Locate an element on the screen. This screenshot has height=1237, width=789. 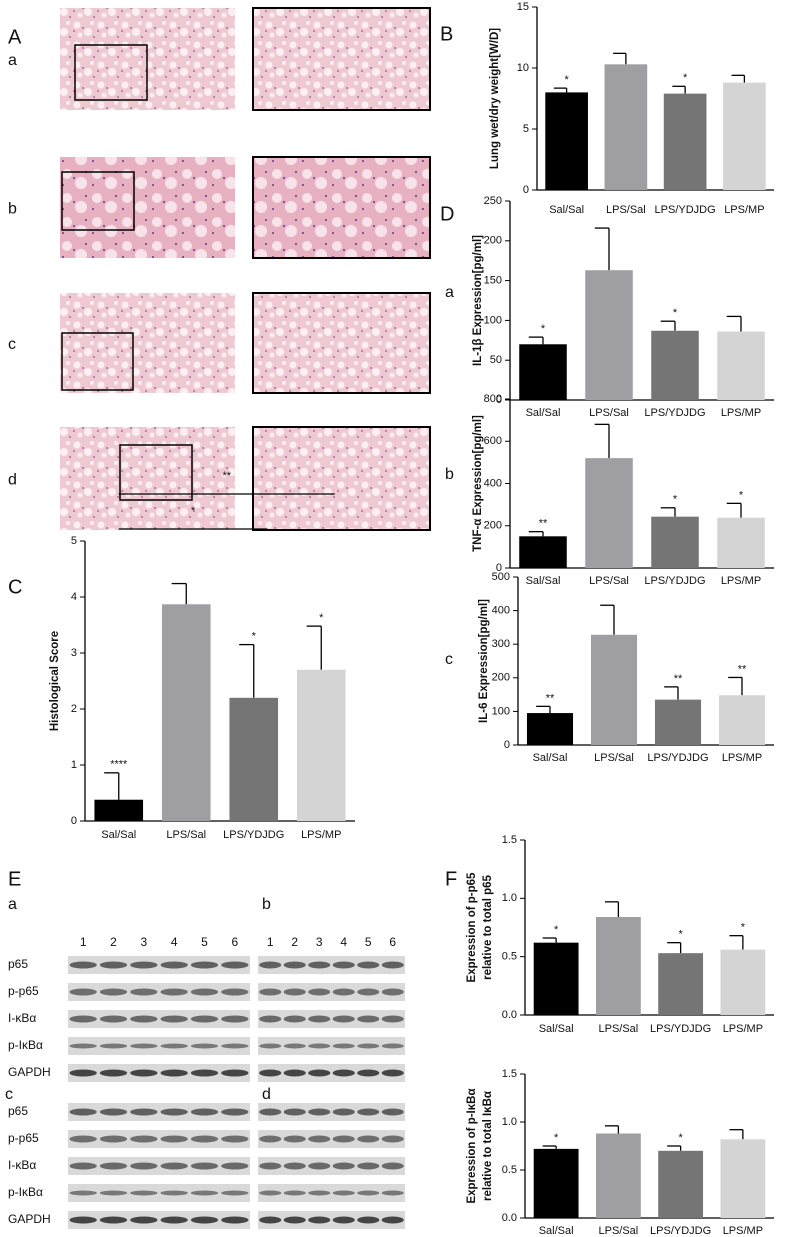
significance-mark: **** is located at coordinates (119, 765).